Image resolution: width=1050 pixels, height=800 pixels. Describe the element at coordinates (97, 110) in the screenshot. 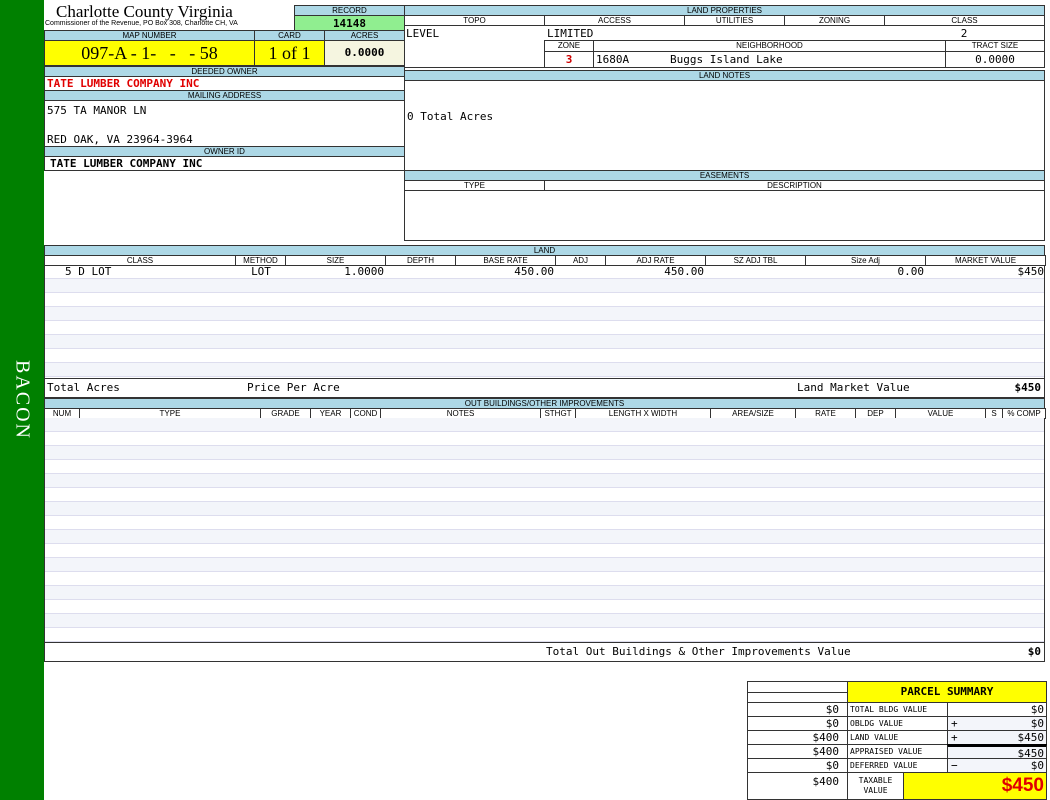

I see `address-line-1: 575 TA MANOR LN` at that location.